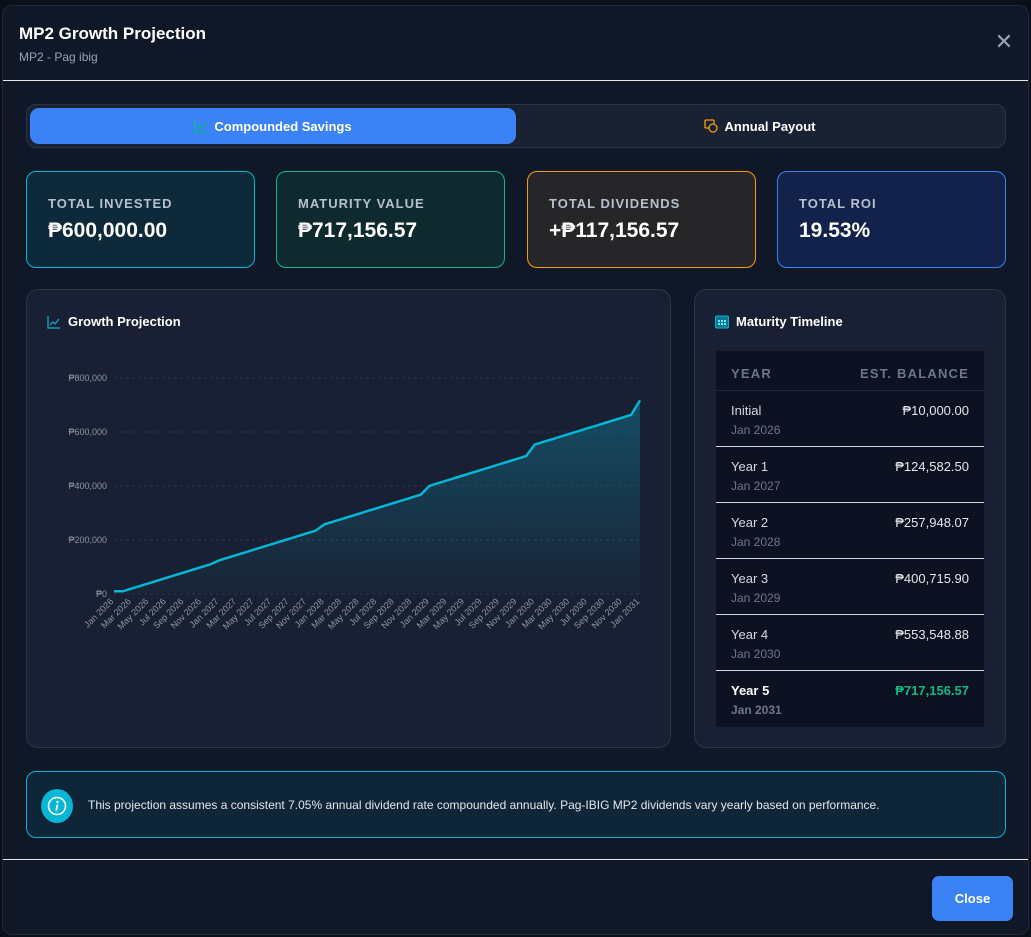 The height and width of the screenshot is (937, 1031). What do you see at coordinates (108, 230) in the screenshot?
I see `card-value: ₱600,000.00` at bounding box center [108, 230].